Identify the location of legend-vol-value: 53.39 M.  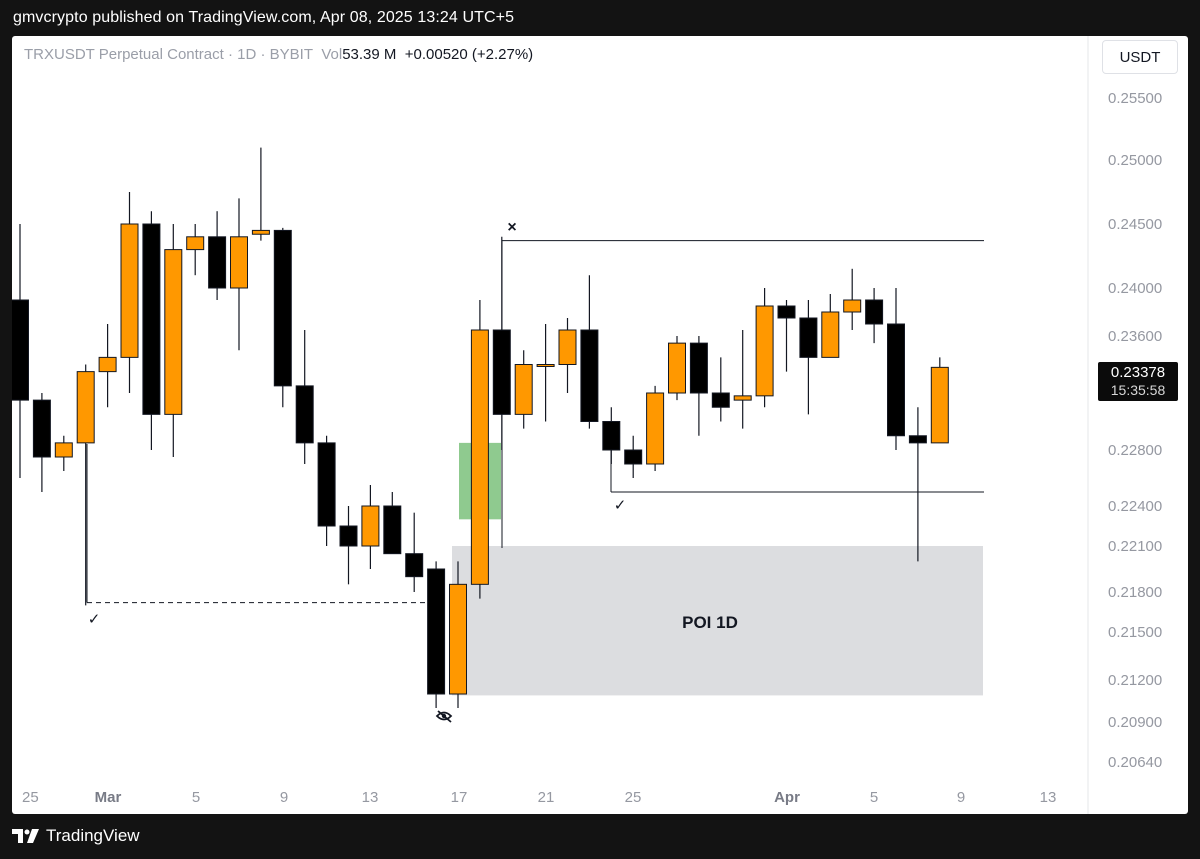
(369, 54).